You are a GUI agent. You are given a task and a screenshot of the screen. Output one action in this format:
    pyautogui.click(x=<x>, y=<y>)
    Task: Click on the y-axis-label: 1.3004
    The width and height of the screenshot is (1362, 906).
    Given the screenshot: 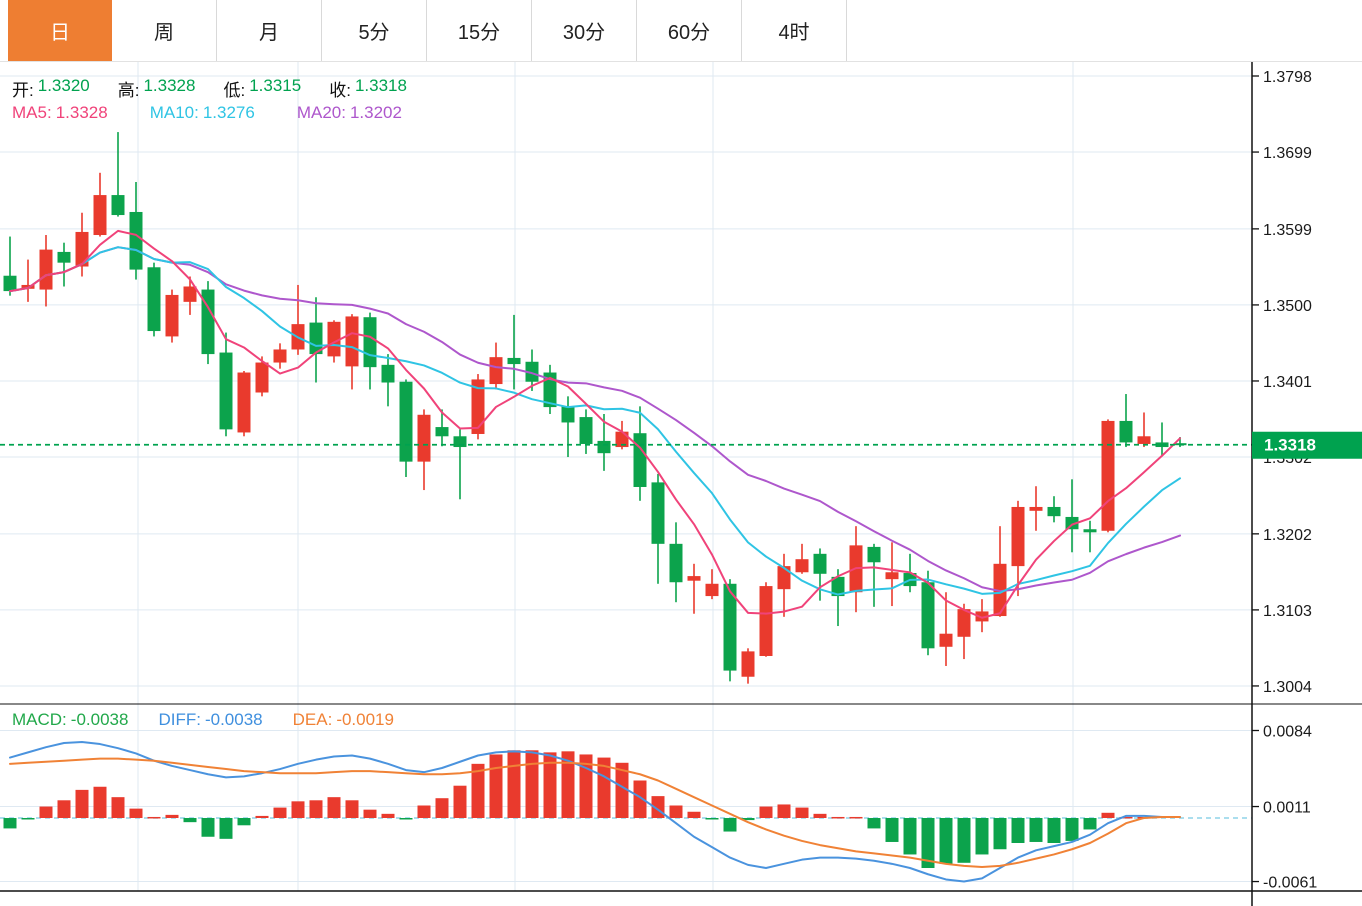 What is the action you would take?
    pyautogui.click(x=1287, y=687)
    